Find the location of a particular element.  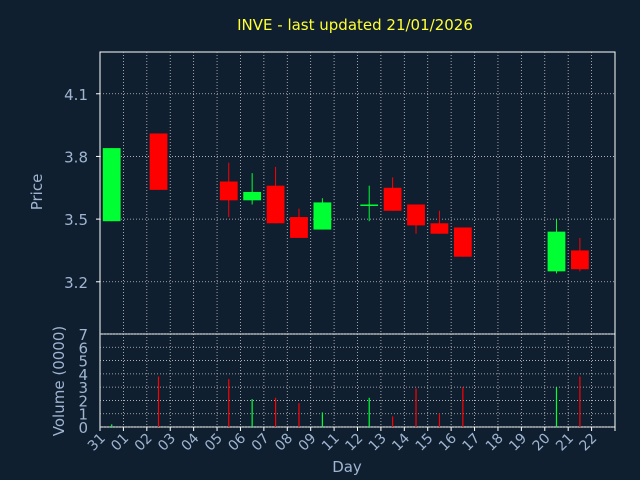

x-axis-label: Day is located at coordinates (347, 467).